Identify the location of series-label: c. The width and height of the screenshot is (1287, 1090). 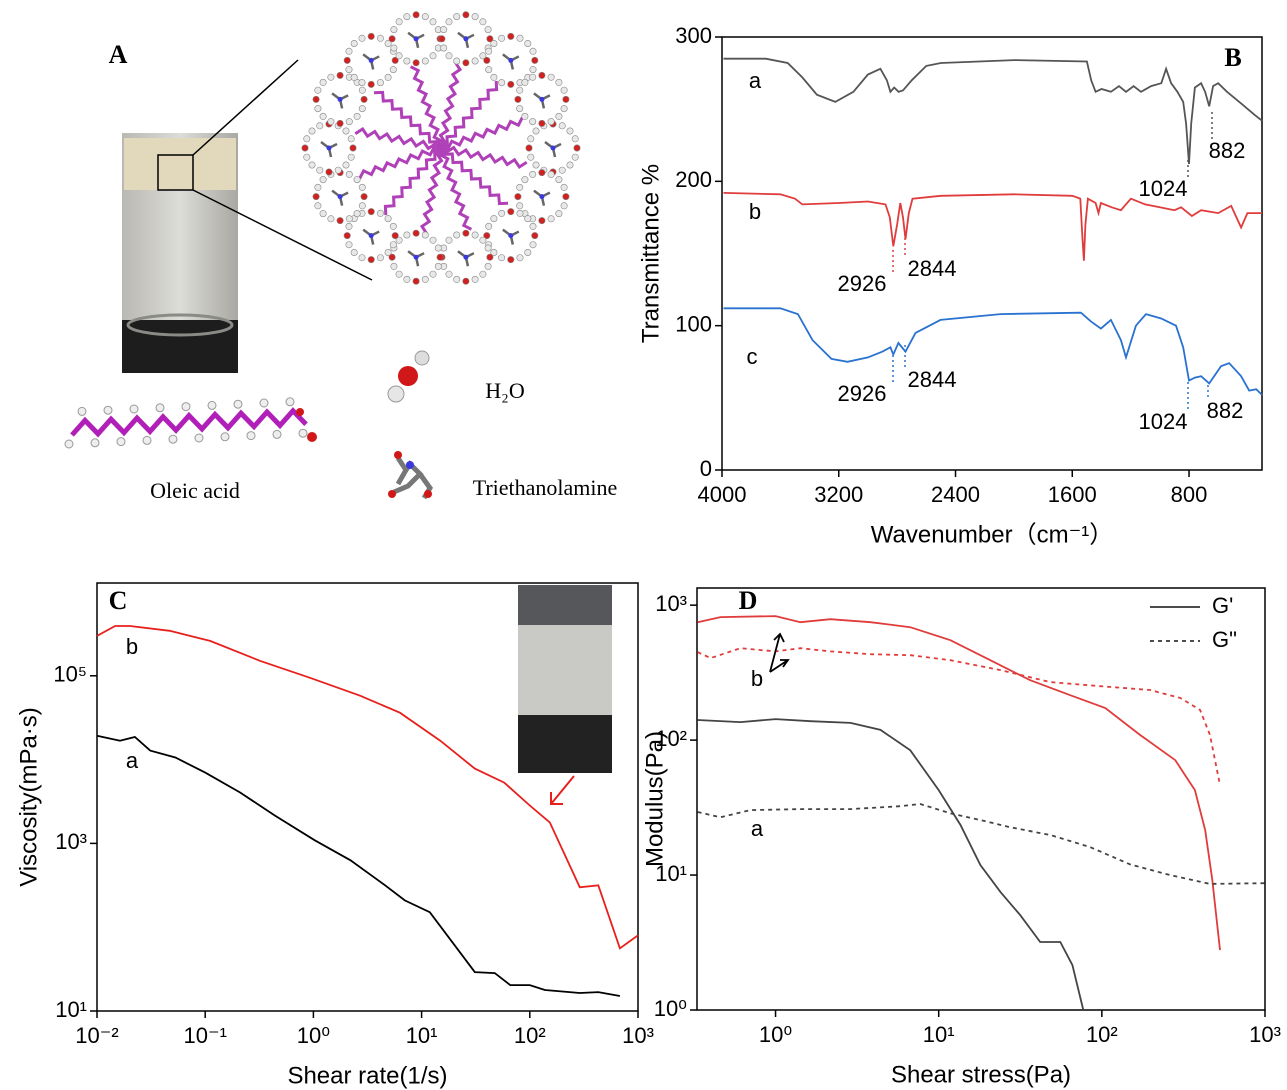
(752, 356).